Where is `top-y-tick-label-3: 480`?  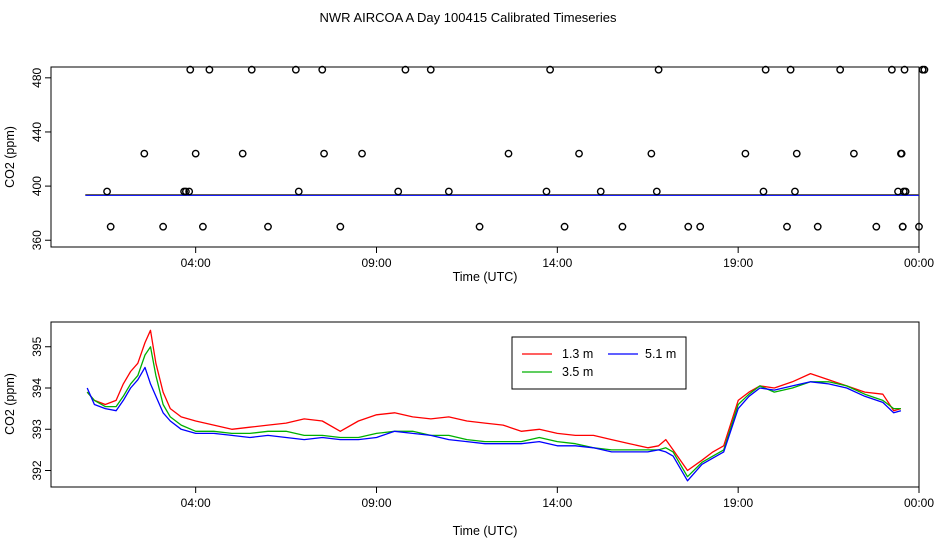 top-y-tick-label-3: 480 is located at coordinates (37, 77).